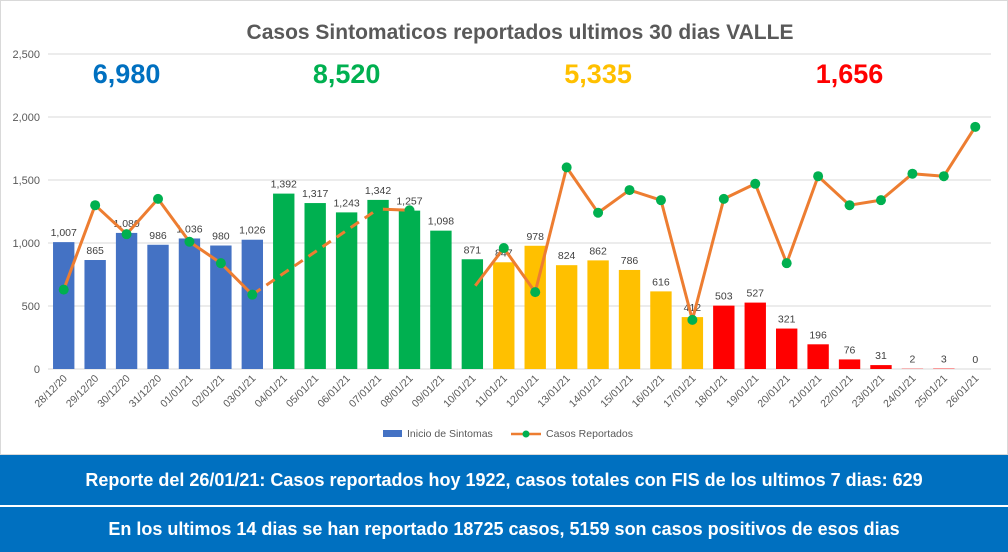 Image resolution: width=1008 pixels, height=552 pixels. I want to click on x-tick-label: 16/01/21, so click(648, 391).